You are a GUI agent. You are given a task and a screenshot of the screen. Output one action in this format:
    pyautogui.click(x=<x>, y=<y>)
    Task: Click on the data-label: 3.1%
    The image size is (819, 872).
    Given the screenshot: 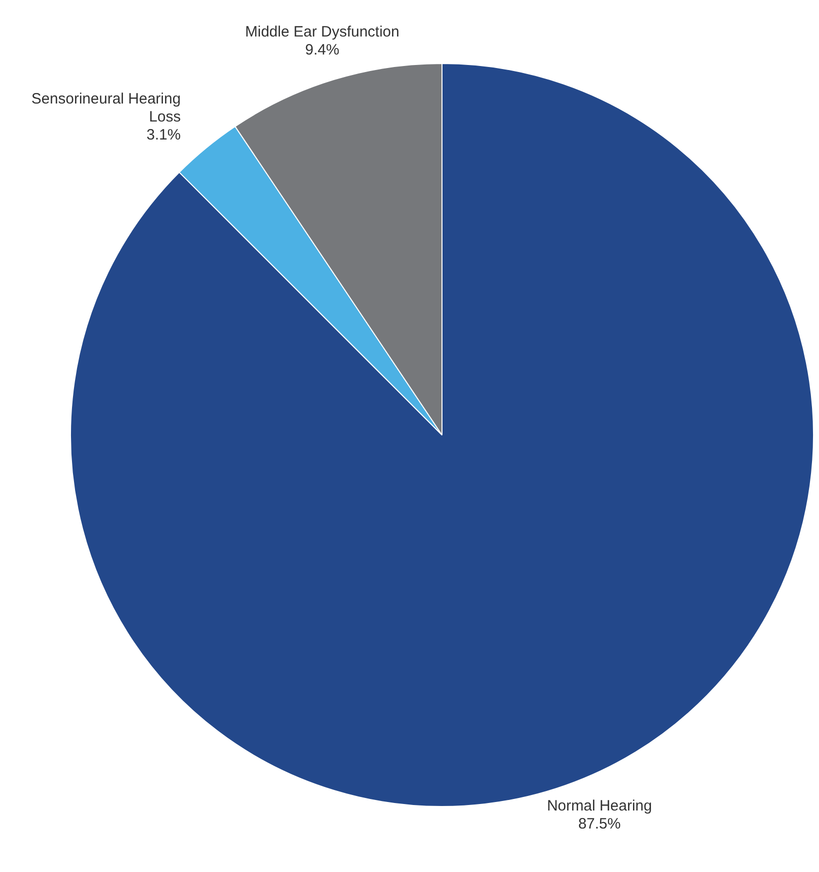 What is the action you would take?
    pyautogui.click(x=163, y=135)
    